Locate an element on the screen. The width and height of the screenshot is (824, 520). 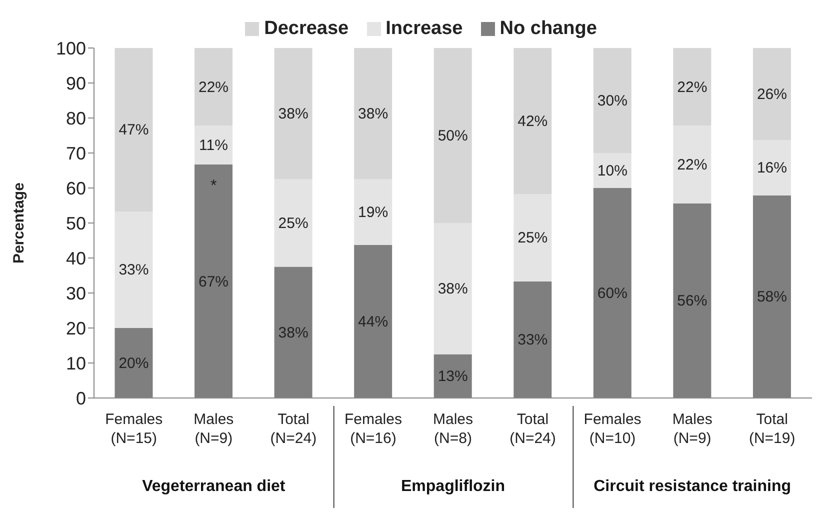
y-tick-label: 40 is located at coordinates (76, 258).